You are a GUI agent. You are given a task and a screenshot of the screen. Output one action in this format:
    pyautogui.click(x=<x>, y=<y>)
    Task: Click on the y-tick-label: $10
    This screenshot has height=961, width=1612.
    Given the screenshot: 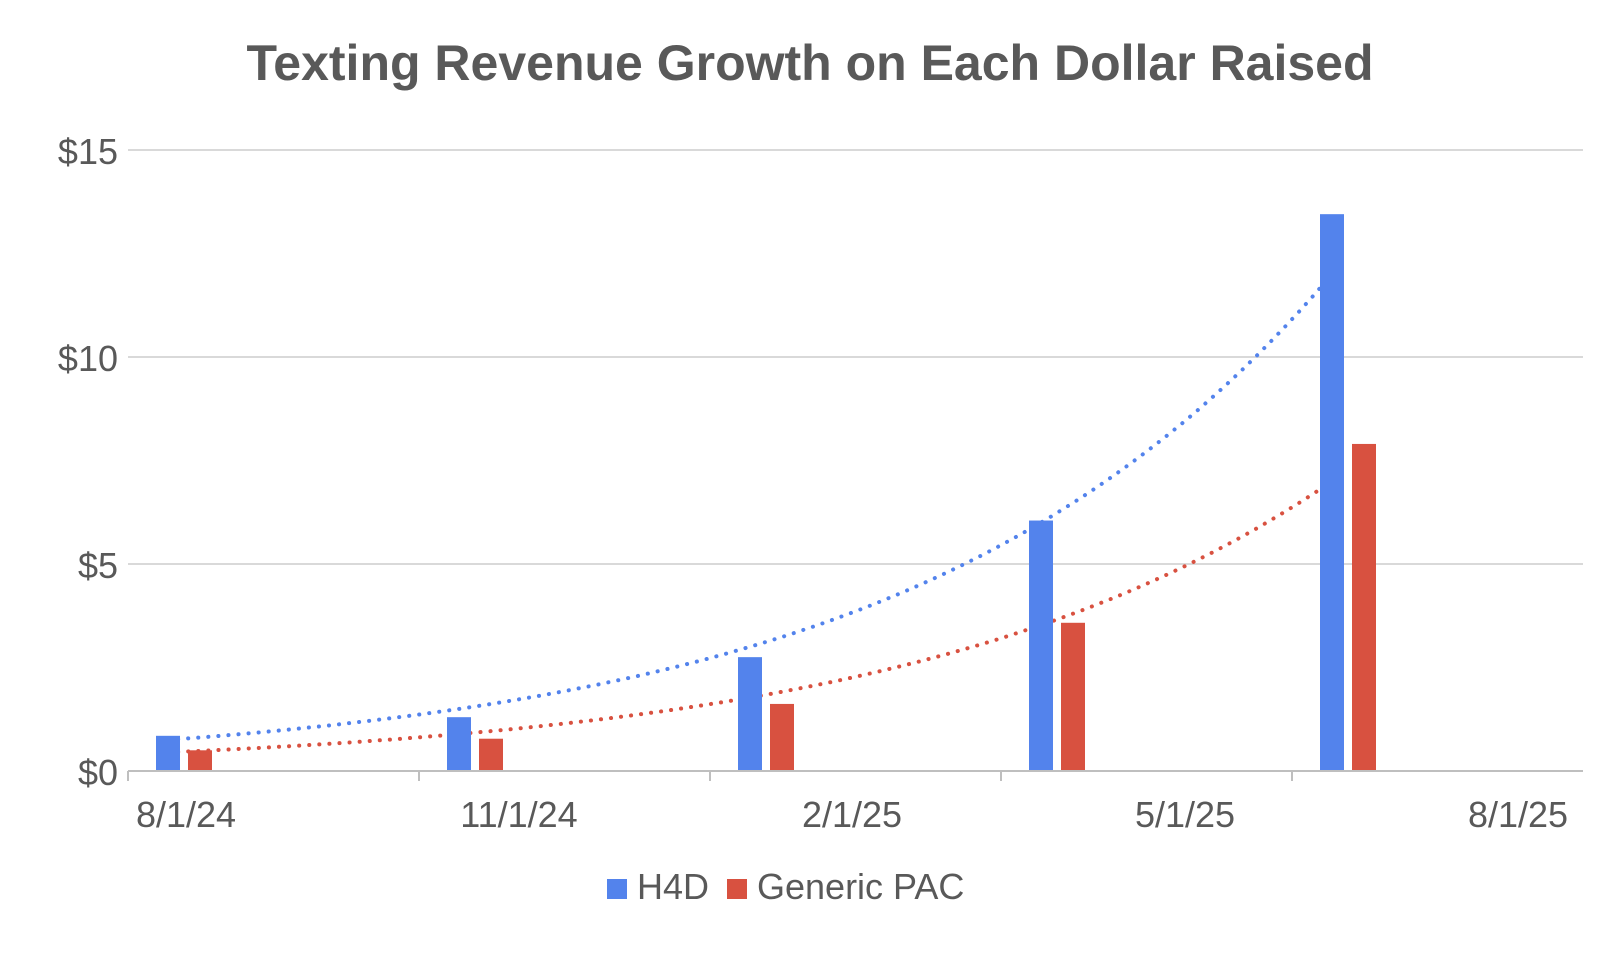 What is the action you would take?
    pyautogui.click(x=88, y=358)
    